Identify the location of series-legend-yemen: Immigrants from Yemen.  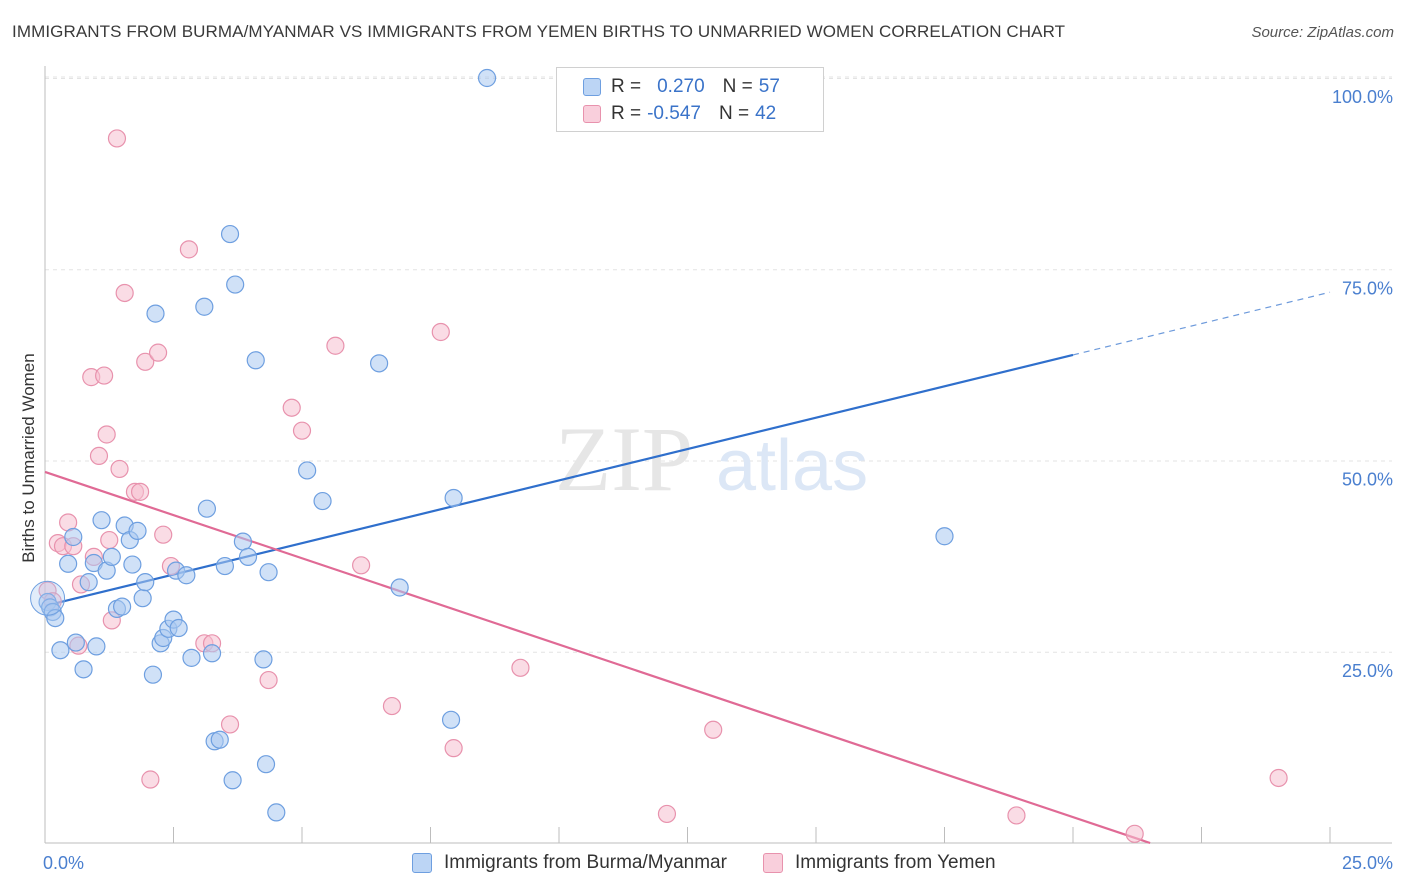
(879, 863).